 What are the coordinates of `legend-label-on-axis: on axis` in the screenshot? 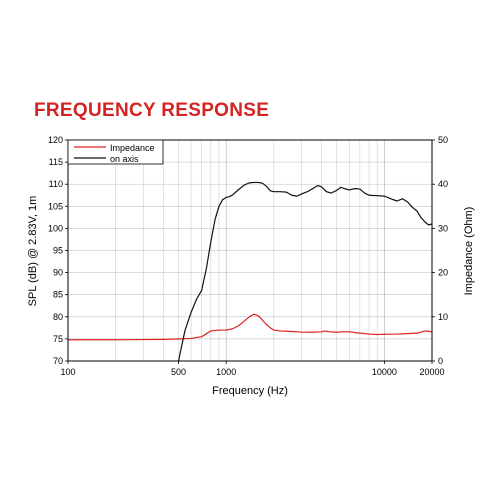 It's located at (124, 159).